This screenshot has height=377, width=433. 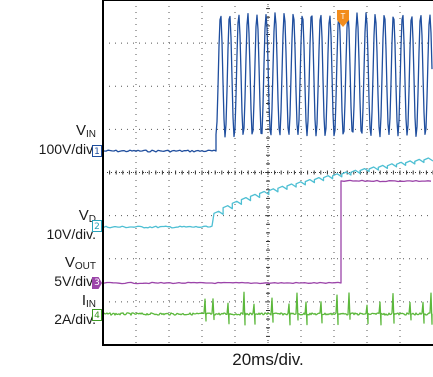 I want to click on channel-2-scale: 10V/div., so click(x=71, y=234).